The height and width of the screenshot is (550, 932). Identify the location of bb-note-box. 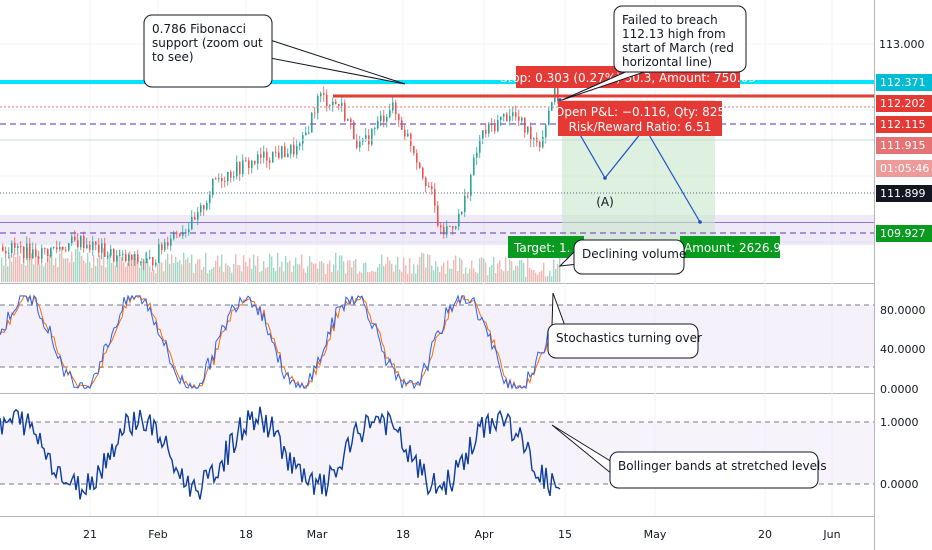
(714, 470).